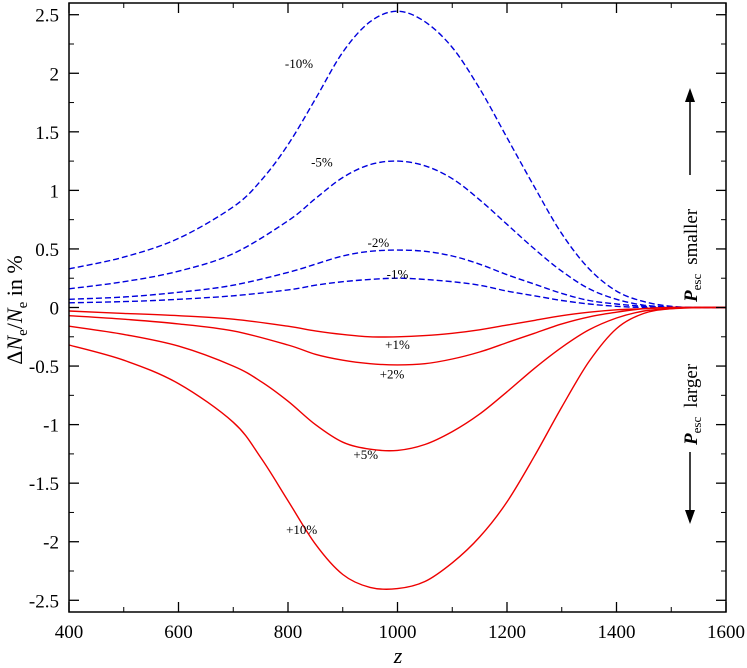  What do you see at coordinates (392, 373) in the screenshot?
I see `curve-label: +2%` at bounding box center [392, 373].